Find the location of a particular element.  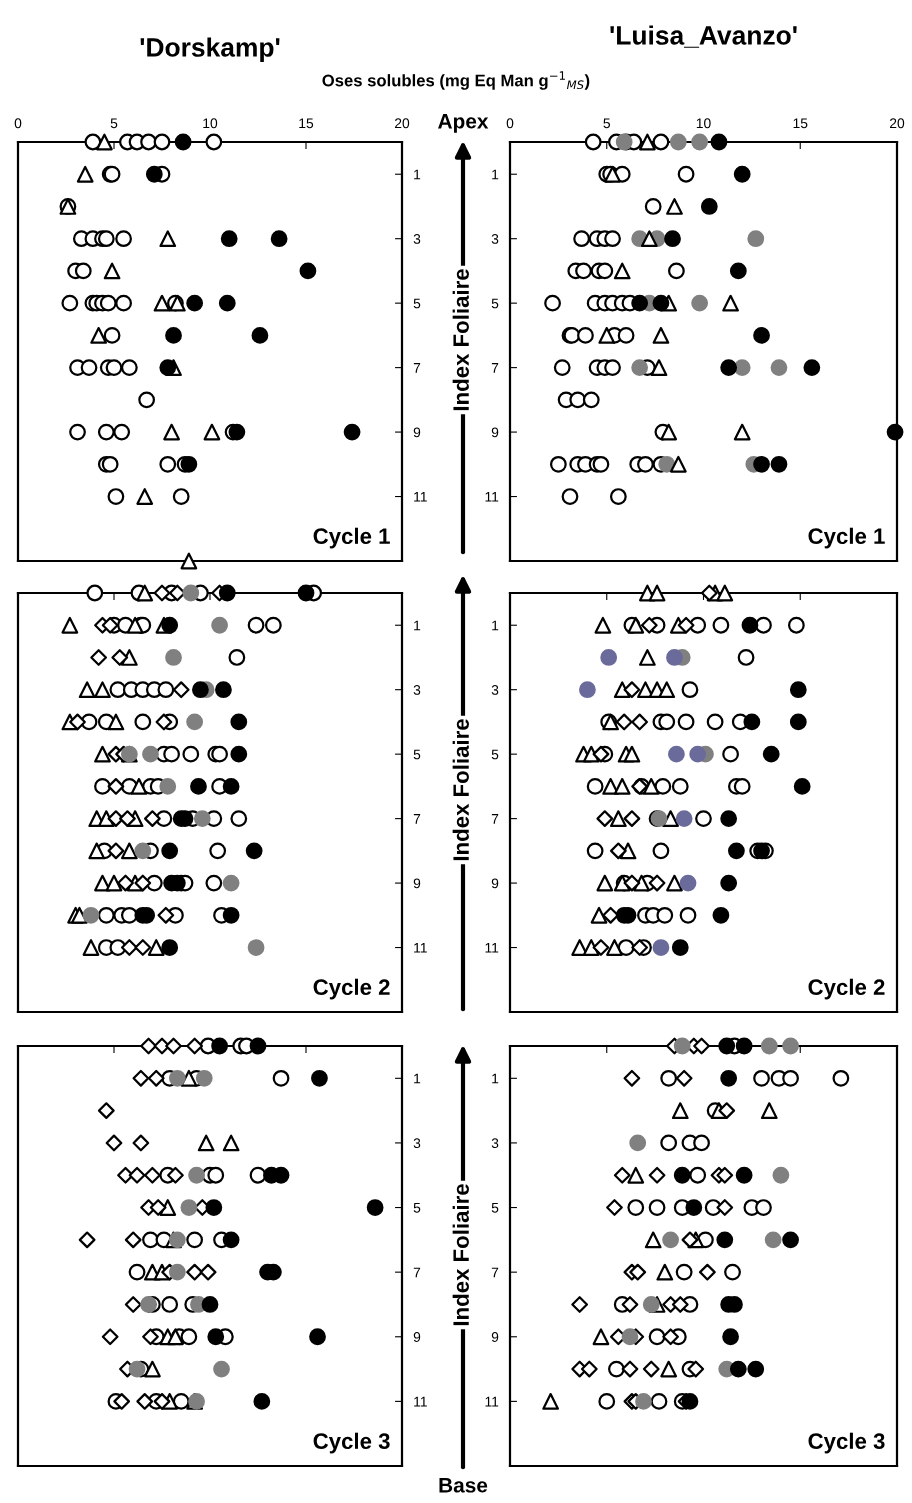

chart-title: 'Dorskamp' is located at coordinates (210, 49).